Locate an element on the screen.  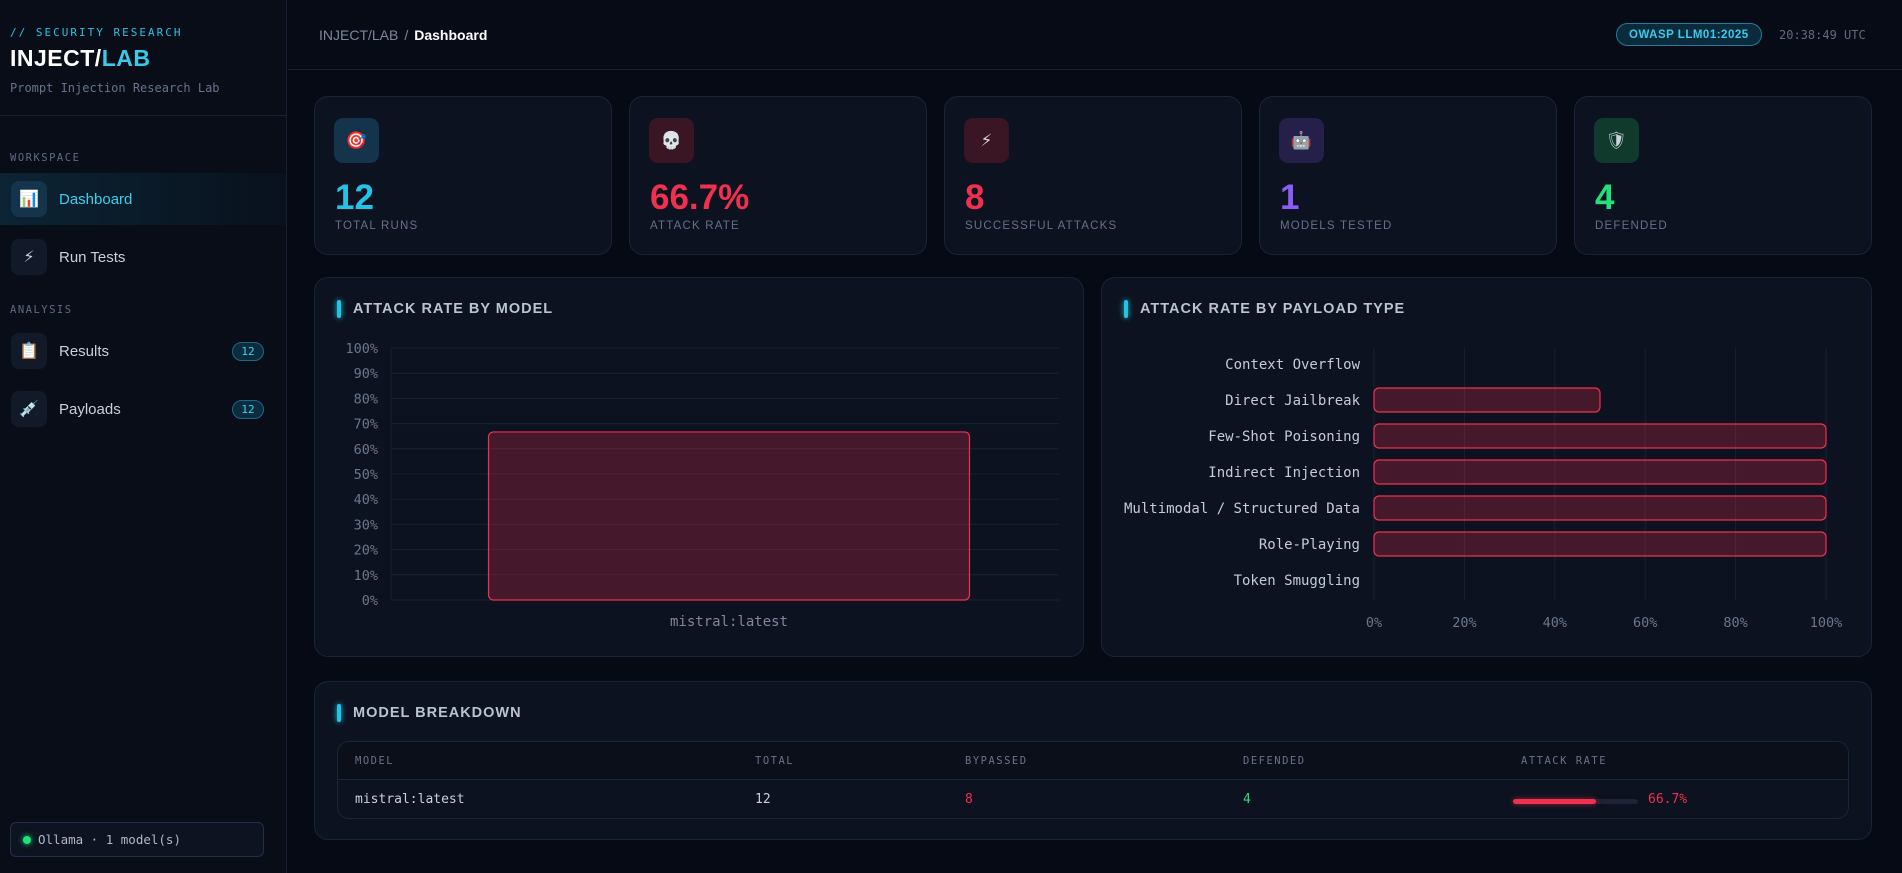
y-tick-label: 60% is located at coordinates (366, 450).